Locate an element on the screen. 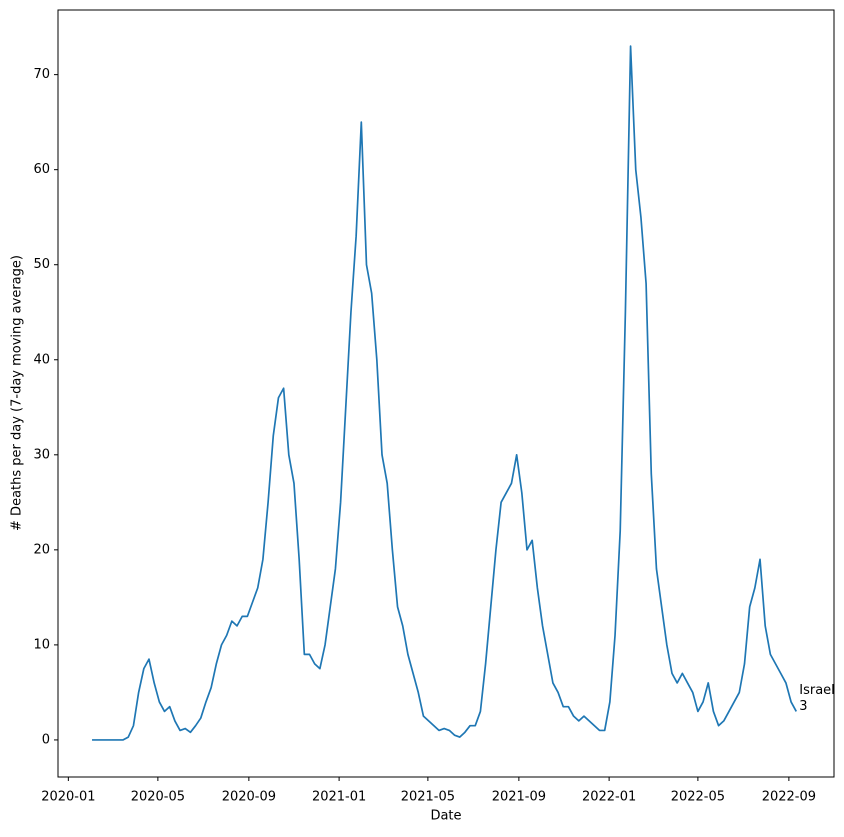 This screenshot has height=837, width=844. x-tick-label: 2021-05 is located at coordinates (428, 797).